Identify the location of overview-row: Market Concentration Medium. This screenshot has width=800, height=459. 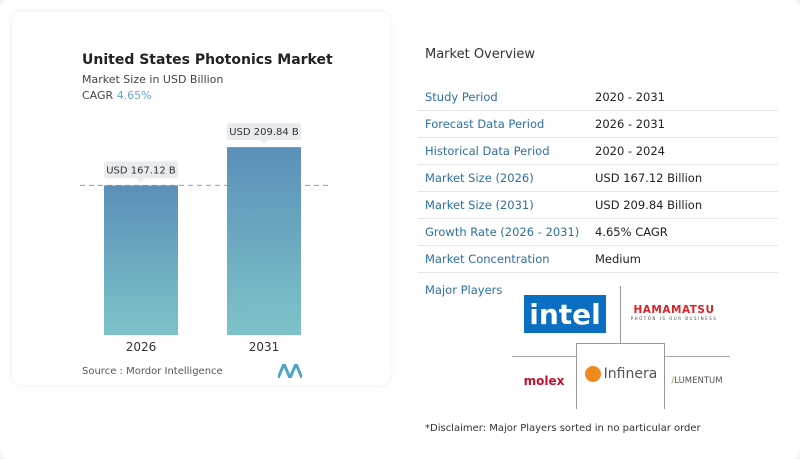
(598, 259).